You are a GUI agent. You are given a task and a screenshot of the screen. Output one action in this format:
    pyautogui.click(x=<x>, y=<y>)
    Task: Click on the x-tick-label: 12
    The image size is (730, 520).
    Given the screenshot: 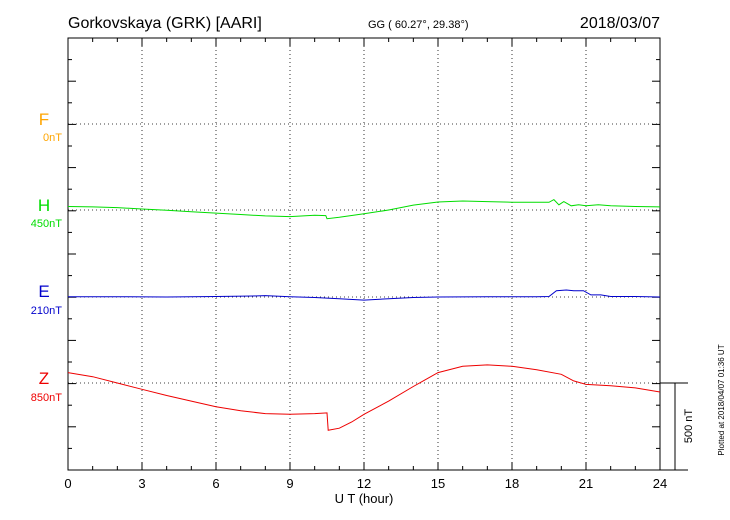 What is the action you would take?
    pyautogui.click(x=364, y=483)
    